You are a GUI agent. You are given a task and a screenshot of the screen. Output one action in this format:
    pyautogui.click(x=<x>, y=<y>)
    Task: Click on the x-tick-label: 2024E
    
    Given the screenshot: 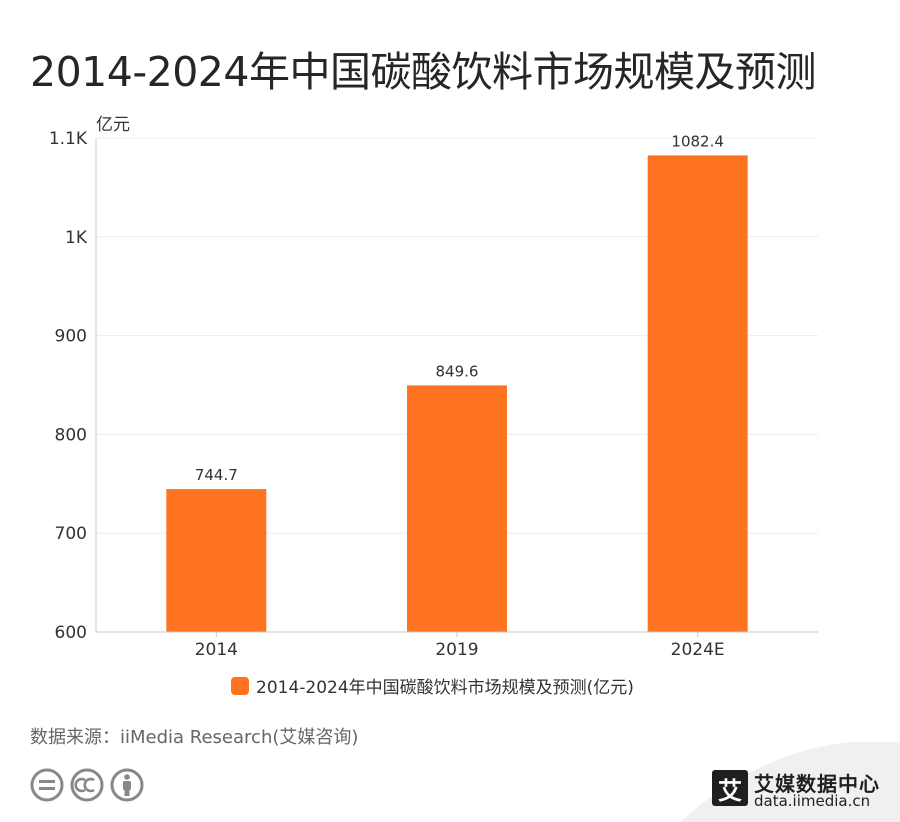 What is the action you would take?
    pyautogui.click(x=698, y=650)
    